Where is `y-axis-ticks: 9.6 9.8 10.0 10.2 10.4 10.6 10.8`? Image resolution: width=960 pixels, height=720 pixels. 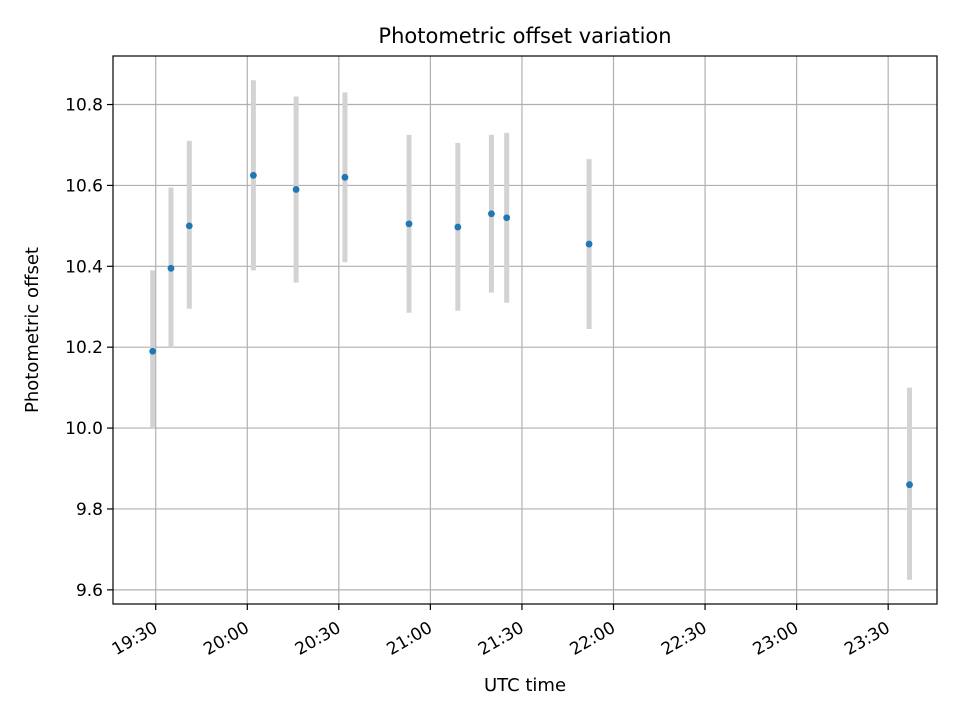 y-axis-ticks: 9.6 9.8 10.0 10.2 10.4 10.6 10.8 is located at coordinates (89, 348).